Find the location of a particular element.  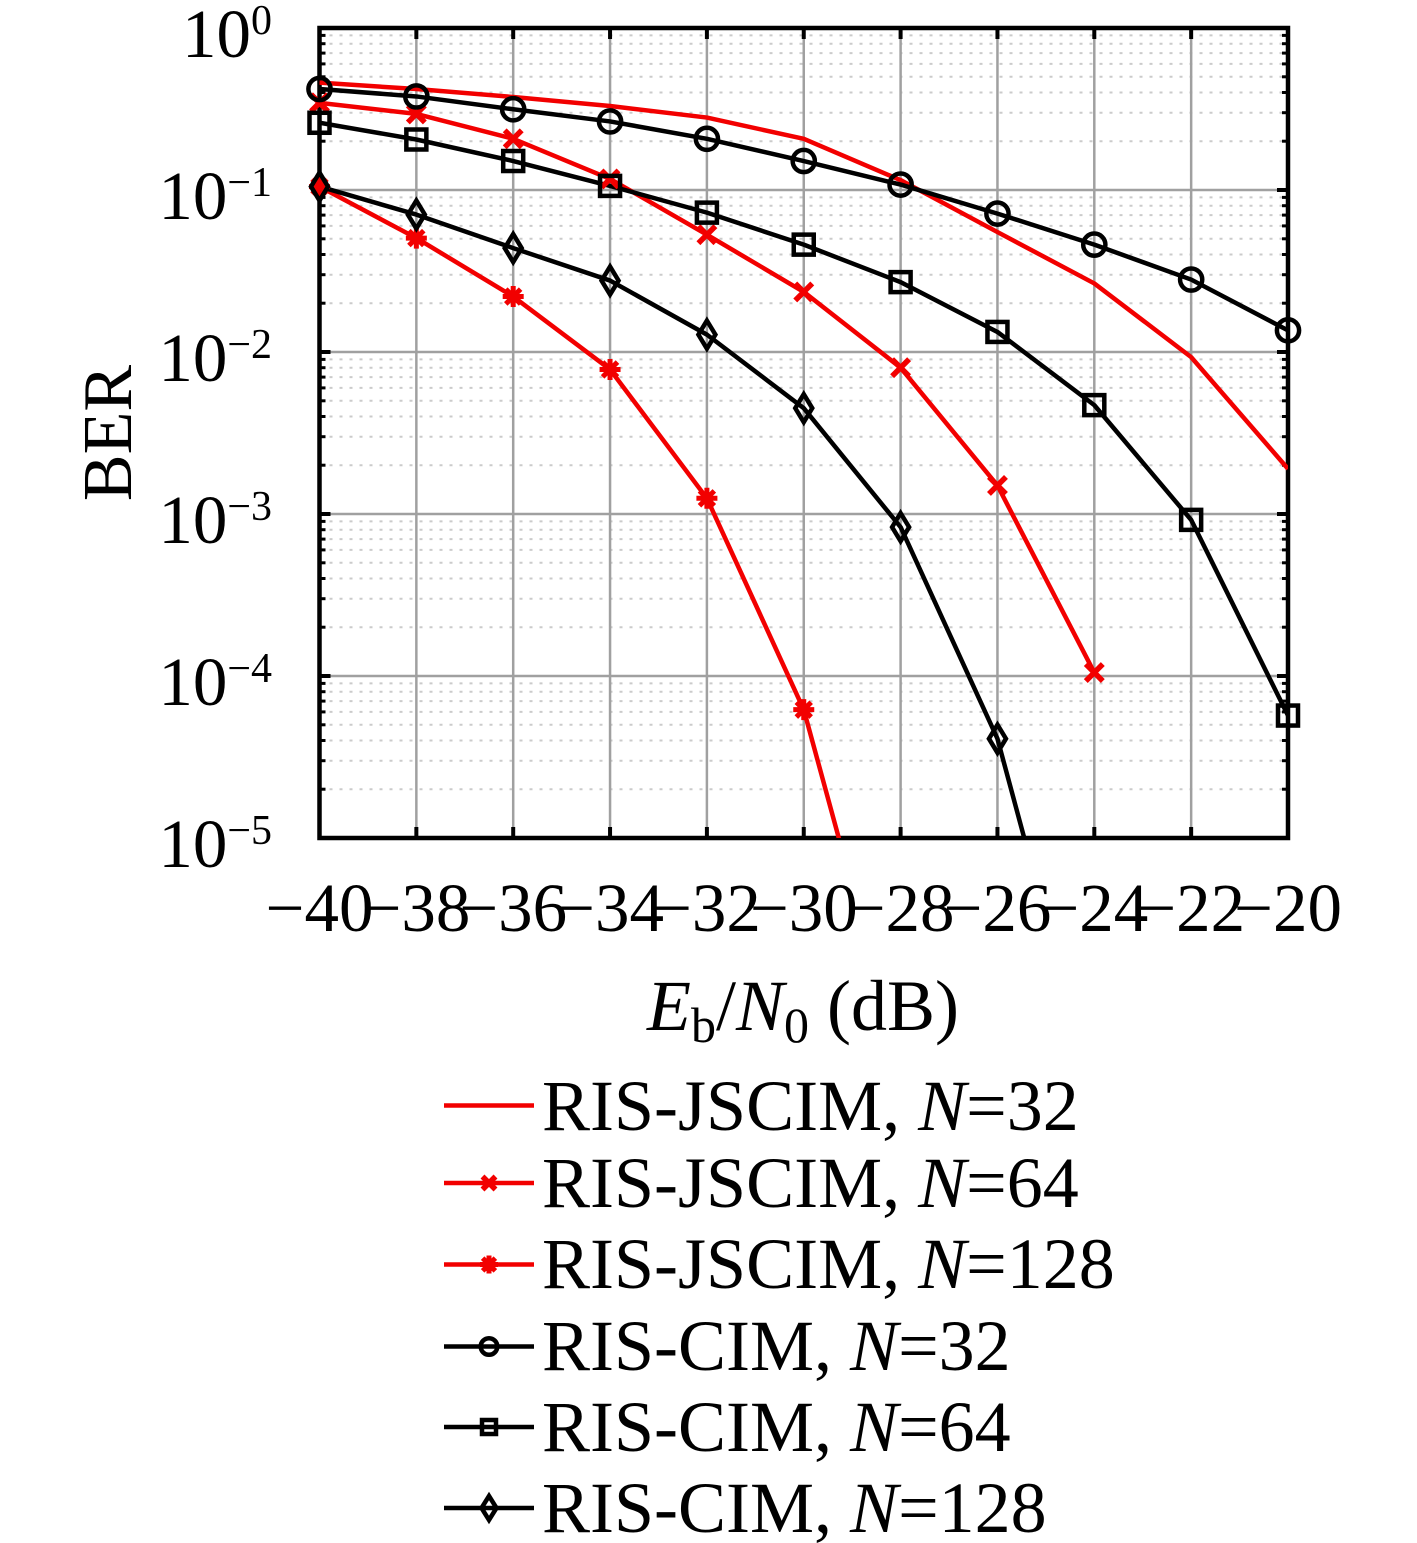

svg-text: −22 is located at coordinates (1191, 908).